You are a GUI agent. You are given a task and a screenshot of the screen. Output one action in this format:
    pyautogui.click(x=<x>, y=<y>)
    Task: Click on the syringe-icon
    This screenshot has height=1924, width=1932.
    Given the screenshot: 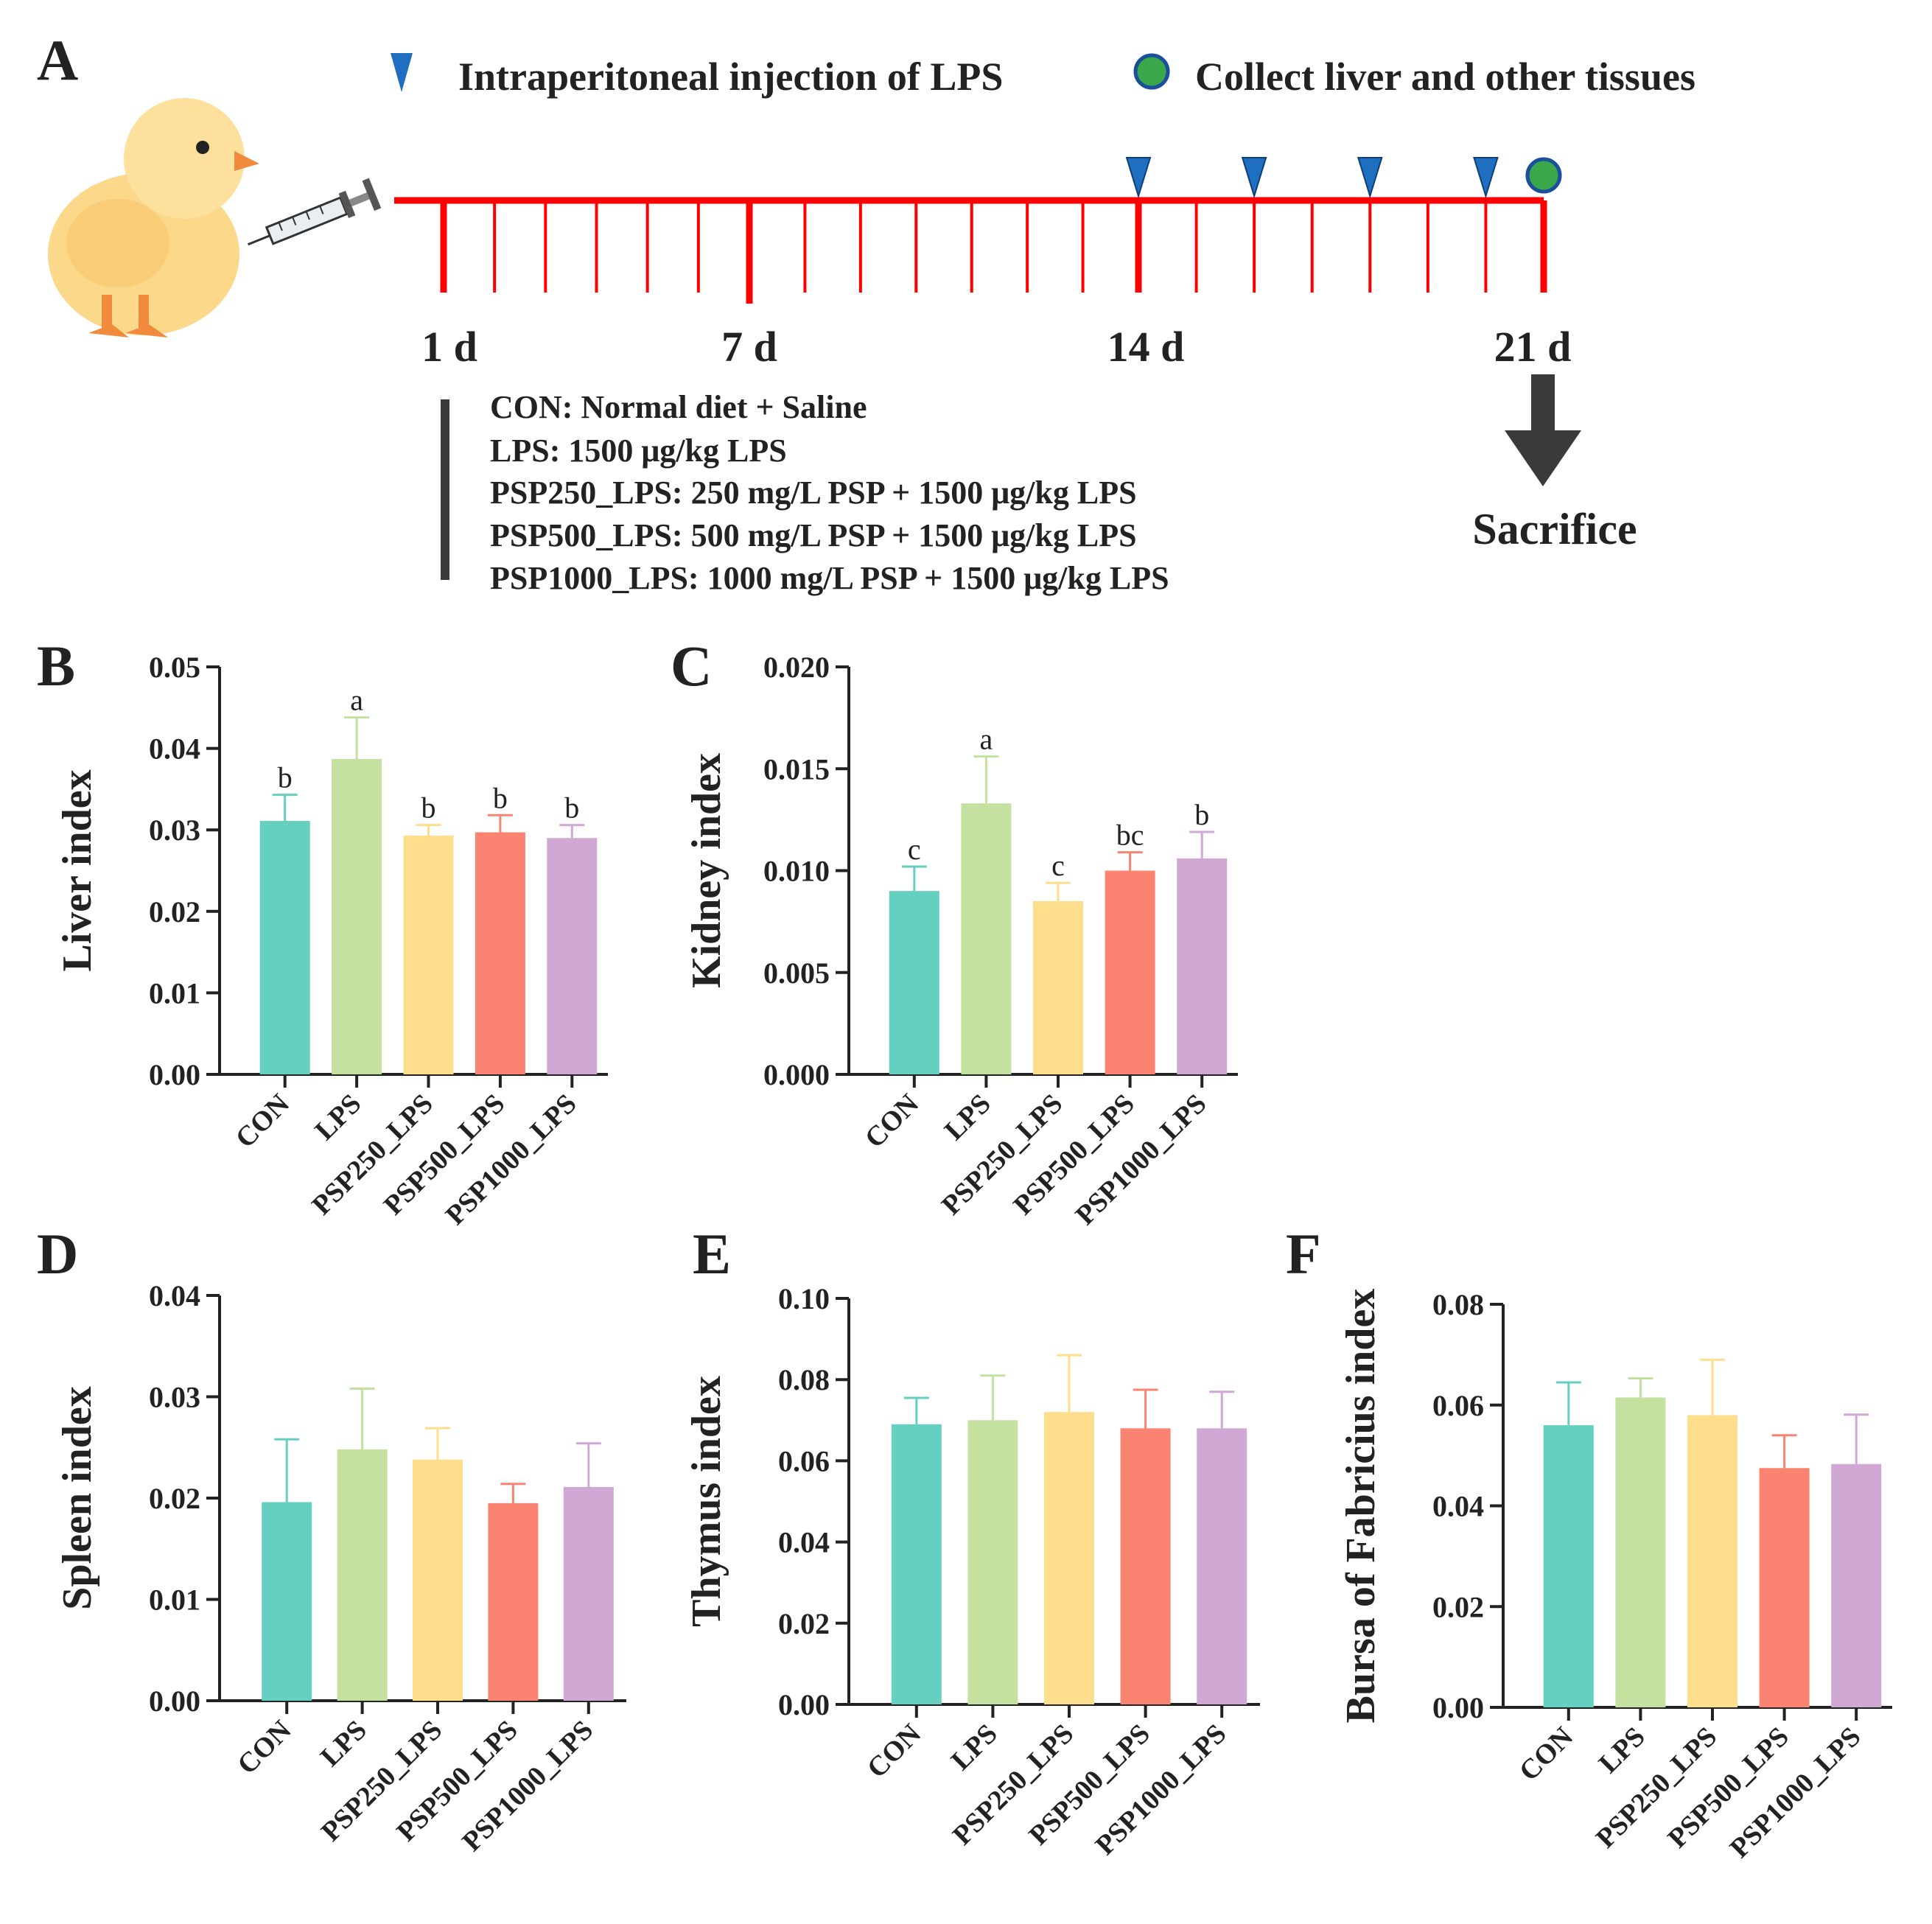 What is the action you would take?
    pyautogui.click(x=314, y=212)
    